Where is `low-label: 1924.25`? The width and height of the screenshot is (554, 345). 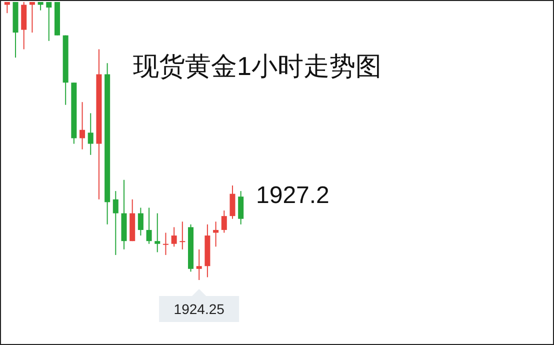 low-label: 1924.25 is located at coordinates (199, 305).